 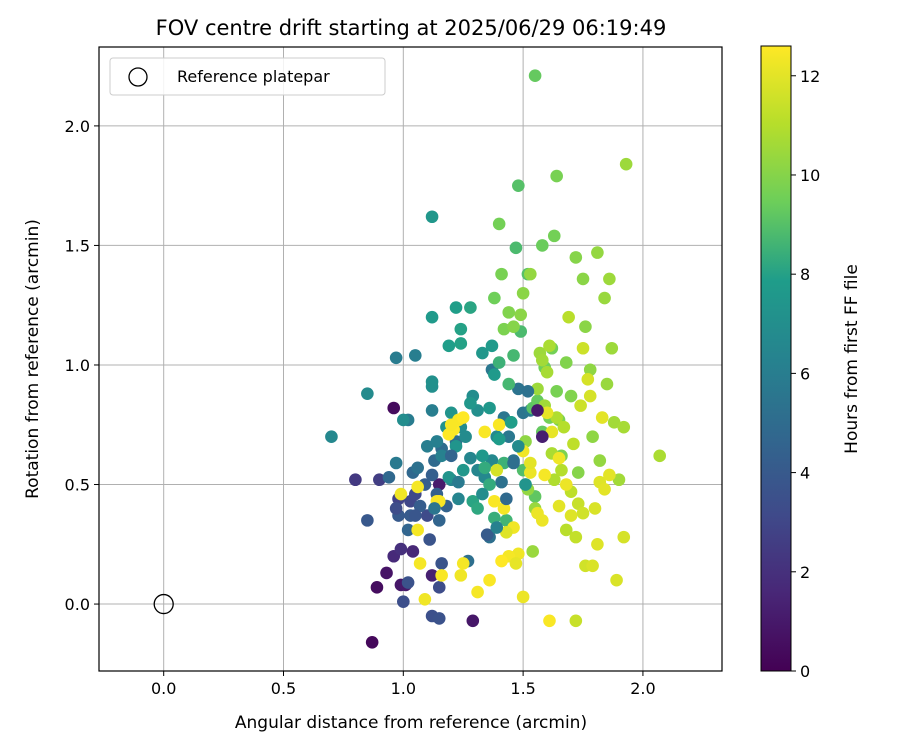 What do you see at coordinates (811, 363) in the screenshot?
I see `colorbar: 0 2 4 6 8 10 12 Hours from first FF file` at bounding box center [811, 363].